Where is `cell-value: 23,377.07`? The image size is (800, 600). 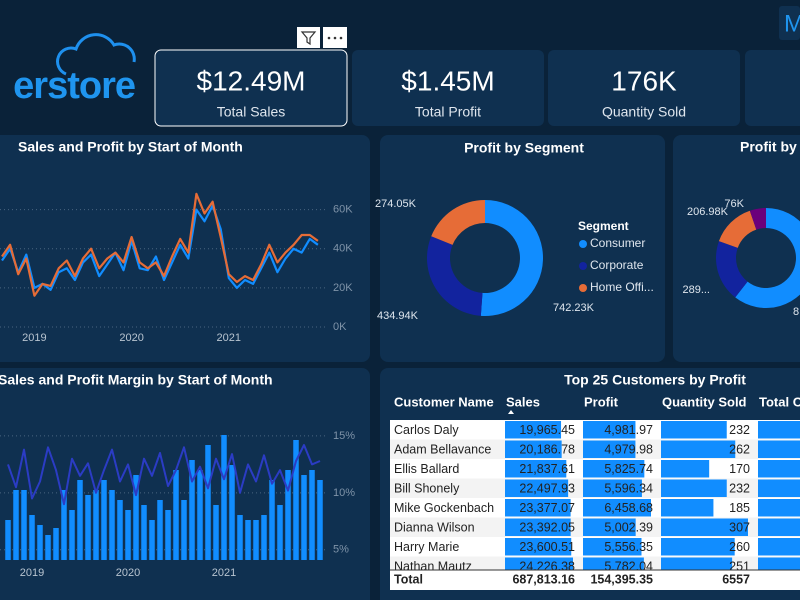 cell-value: 23,377.07 is located at coordinates (547, 508).